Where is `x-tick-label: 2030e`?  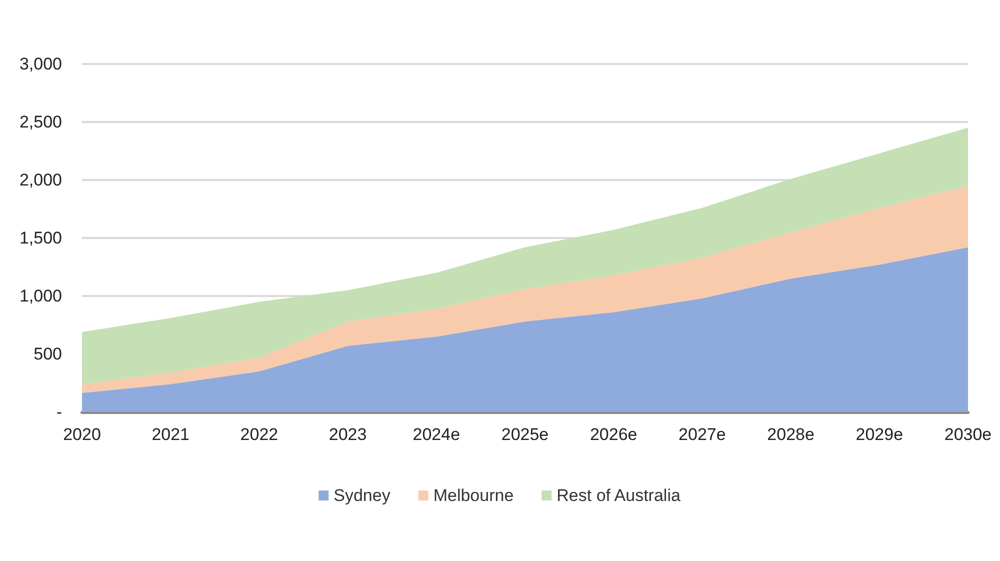 x-tick-label: 2030e is located at coordinates (968, 434).